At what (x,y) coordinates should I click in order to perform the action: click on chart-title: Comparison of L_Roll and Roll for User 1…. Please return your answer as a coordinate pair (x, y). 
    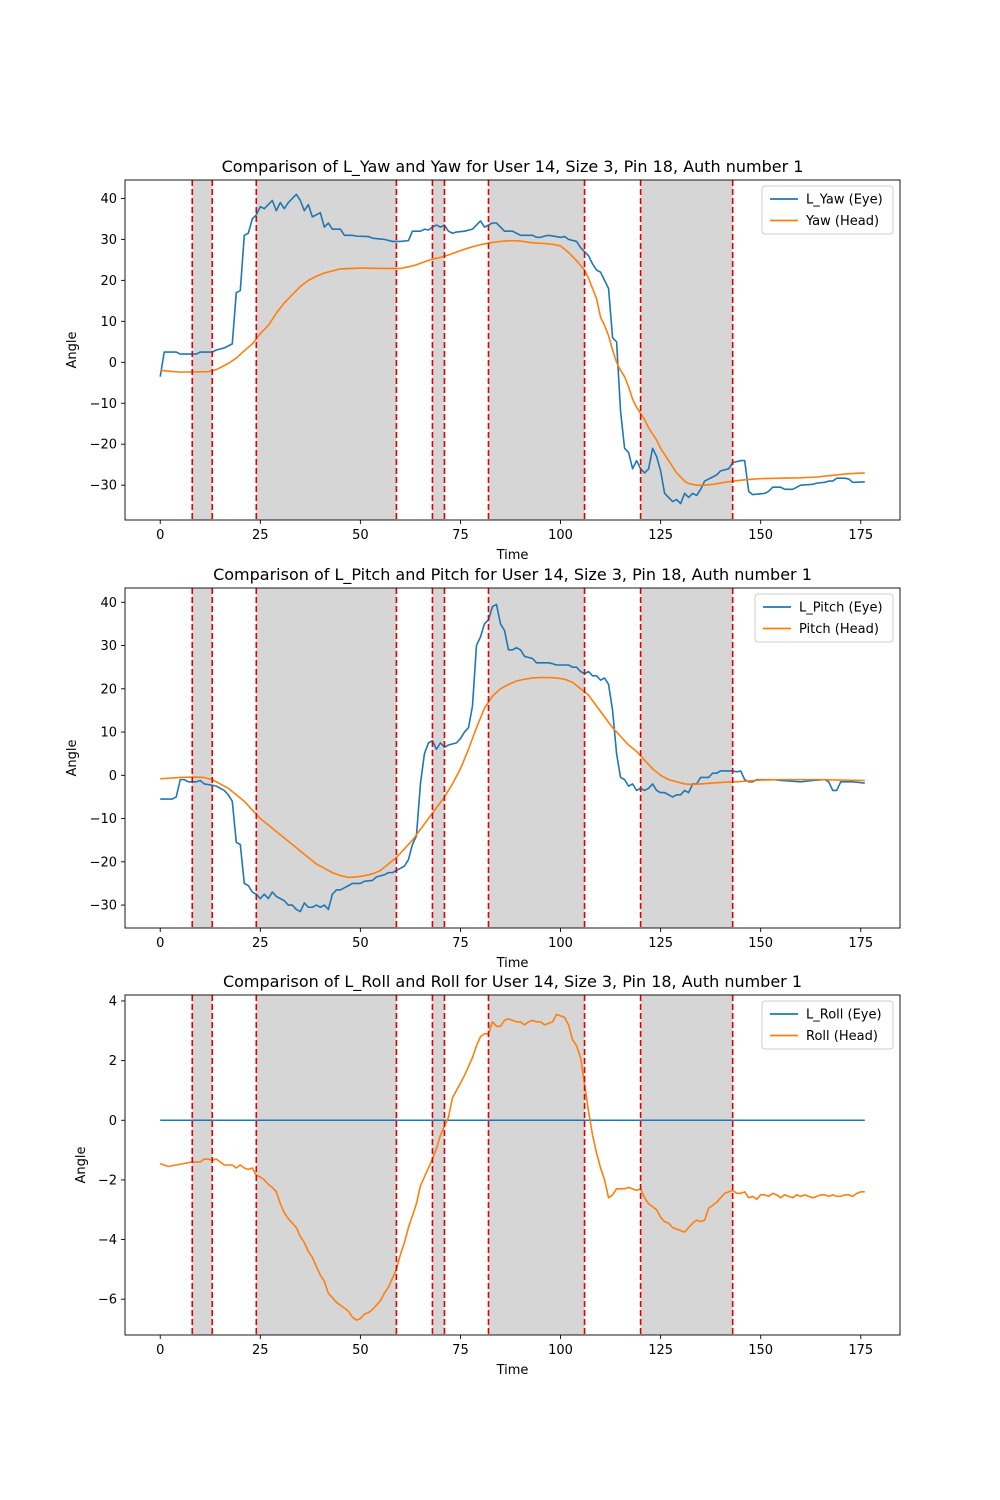
    Looking at the image, I should click on (512, 982).